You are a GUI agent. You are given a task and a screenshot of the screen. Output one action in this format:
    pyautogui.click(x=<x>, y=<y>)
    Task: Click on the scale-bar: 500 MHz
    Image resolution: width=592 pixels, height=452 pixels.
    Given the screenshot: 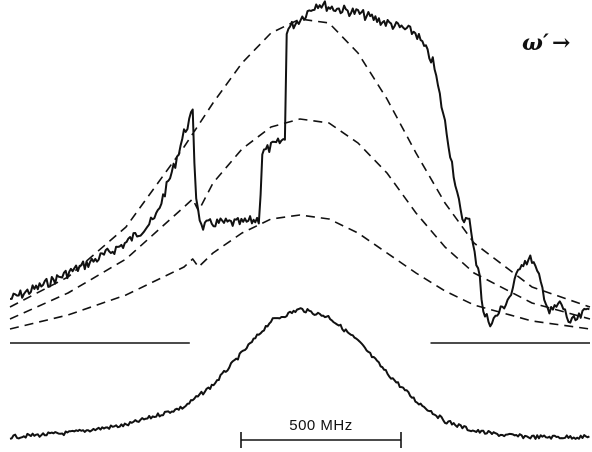 What is the action you would take?
    pyautogui.click(x=321, y=432)
    